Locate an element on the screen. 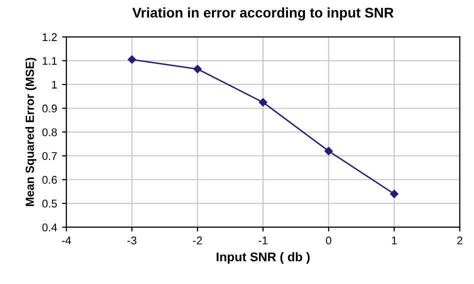  x-tick-label: -3 is located at coordinates (131, 240).